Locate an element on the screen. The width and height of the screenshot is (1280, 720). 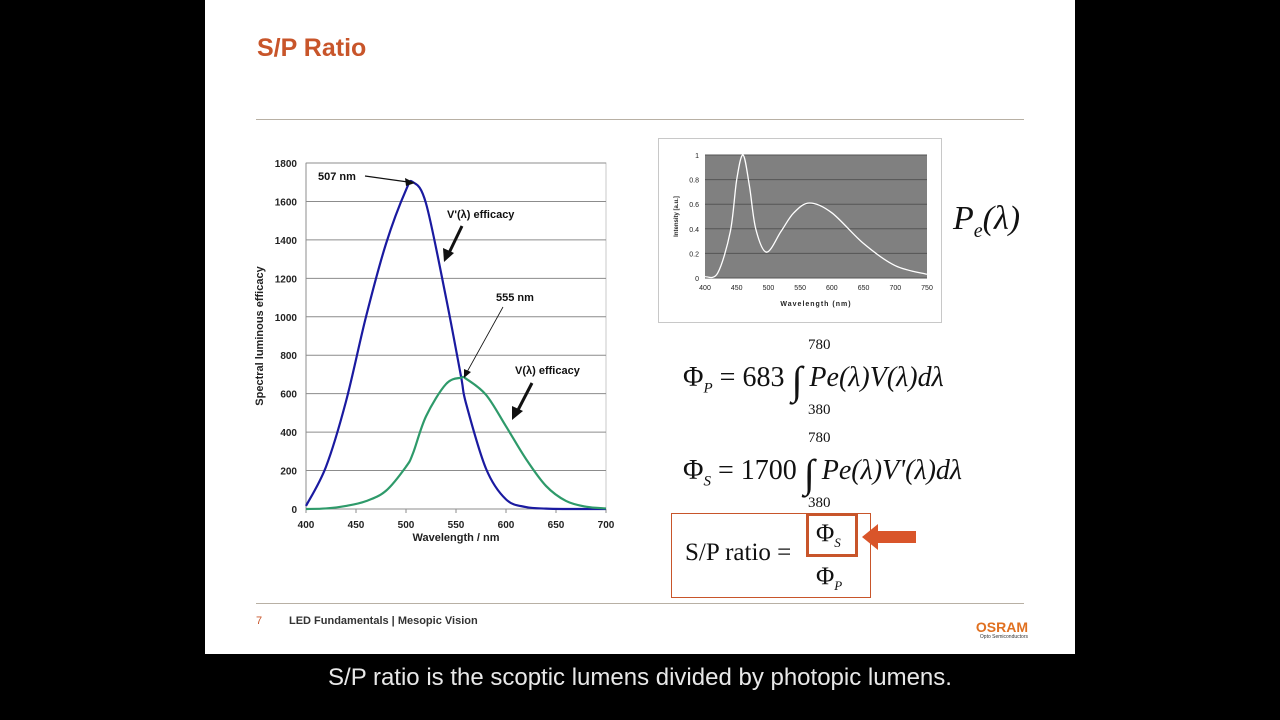
phi-s-upper-limit: 780 is located at coordinates (819, 438).